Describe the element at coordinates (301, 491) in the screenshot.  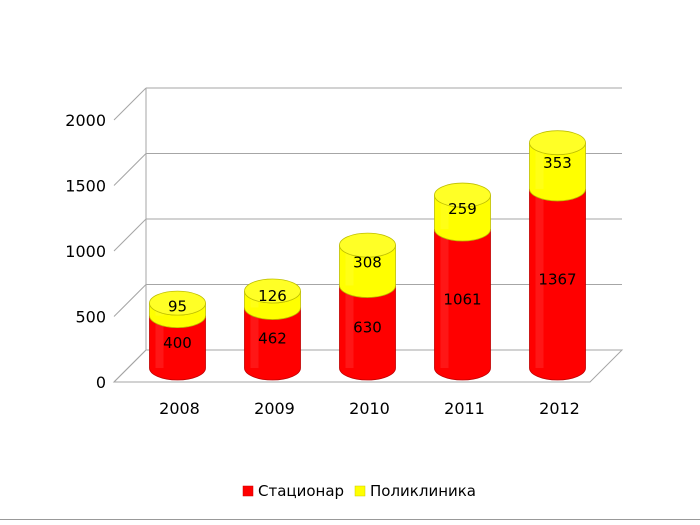
I see `legend-label-0: Стационар` at that location.